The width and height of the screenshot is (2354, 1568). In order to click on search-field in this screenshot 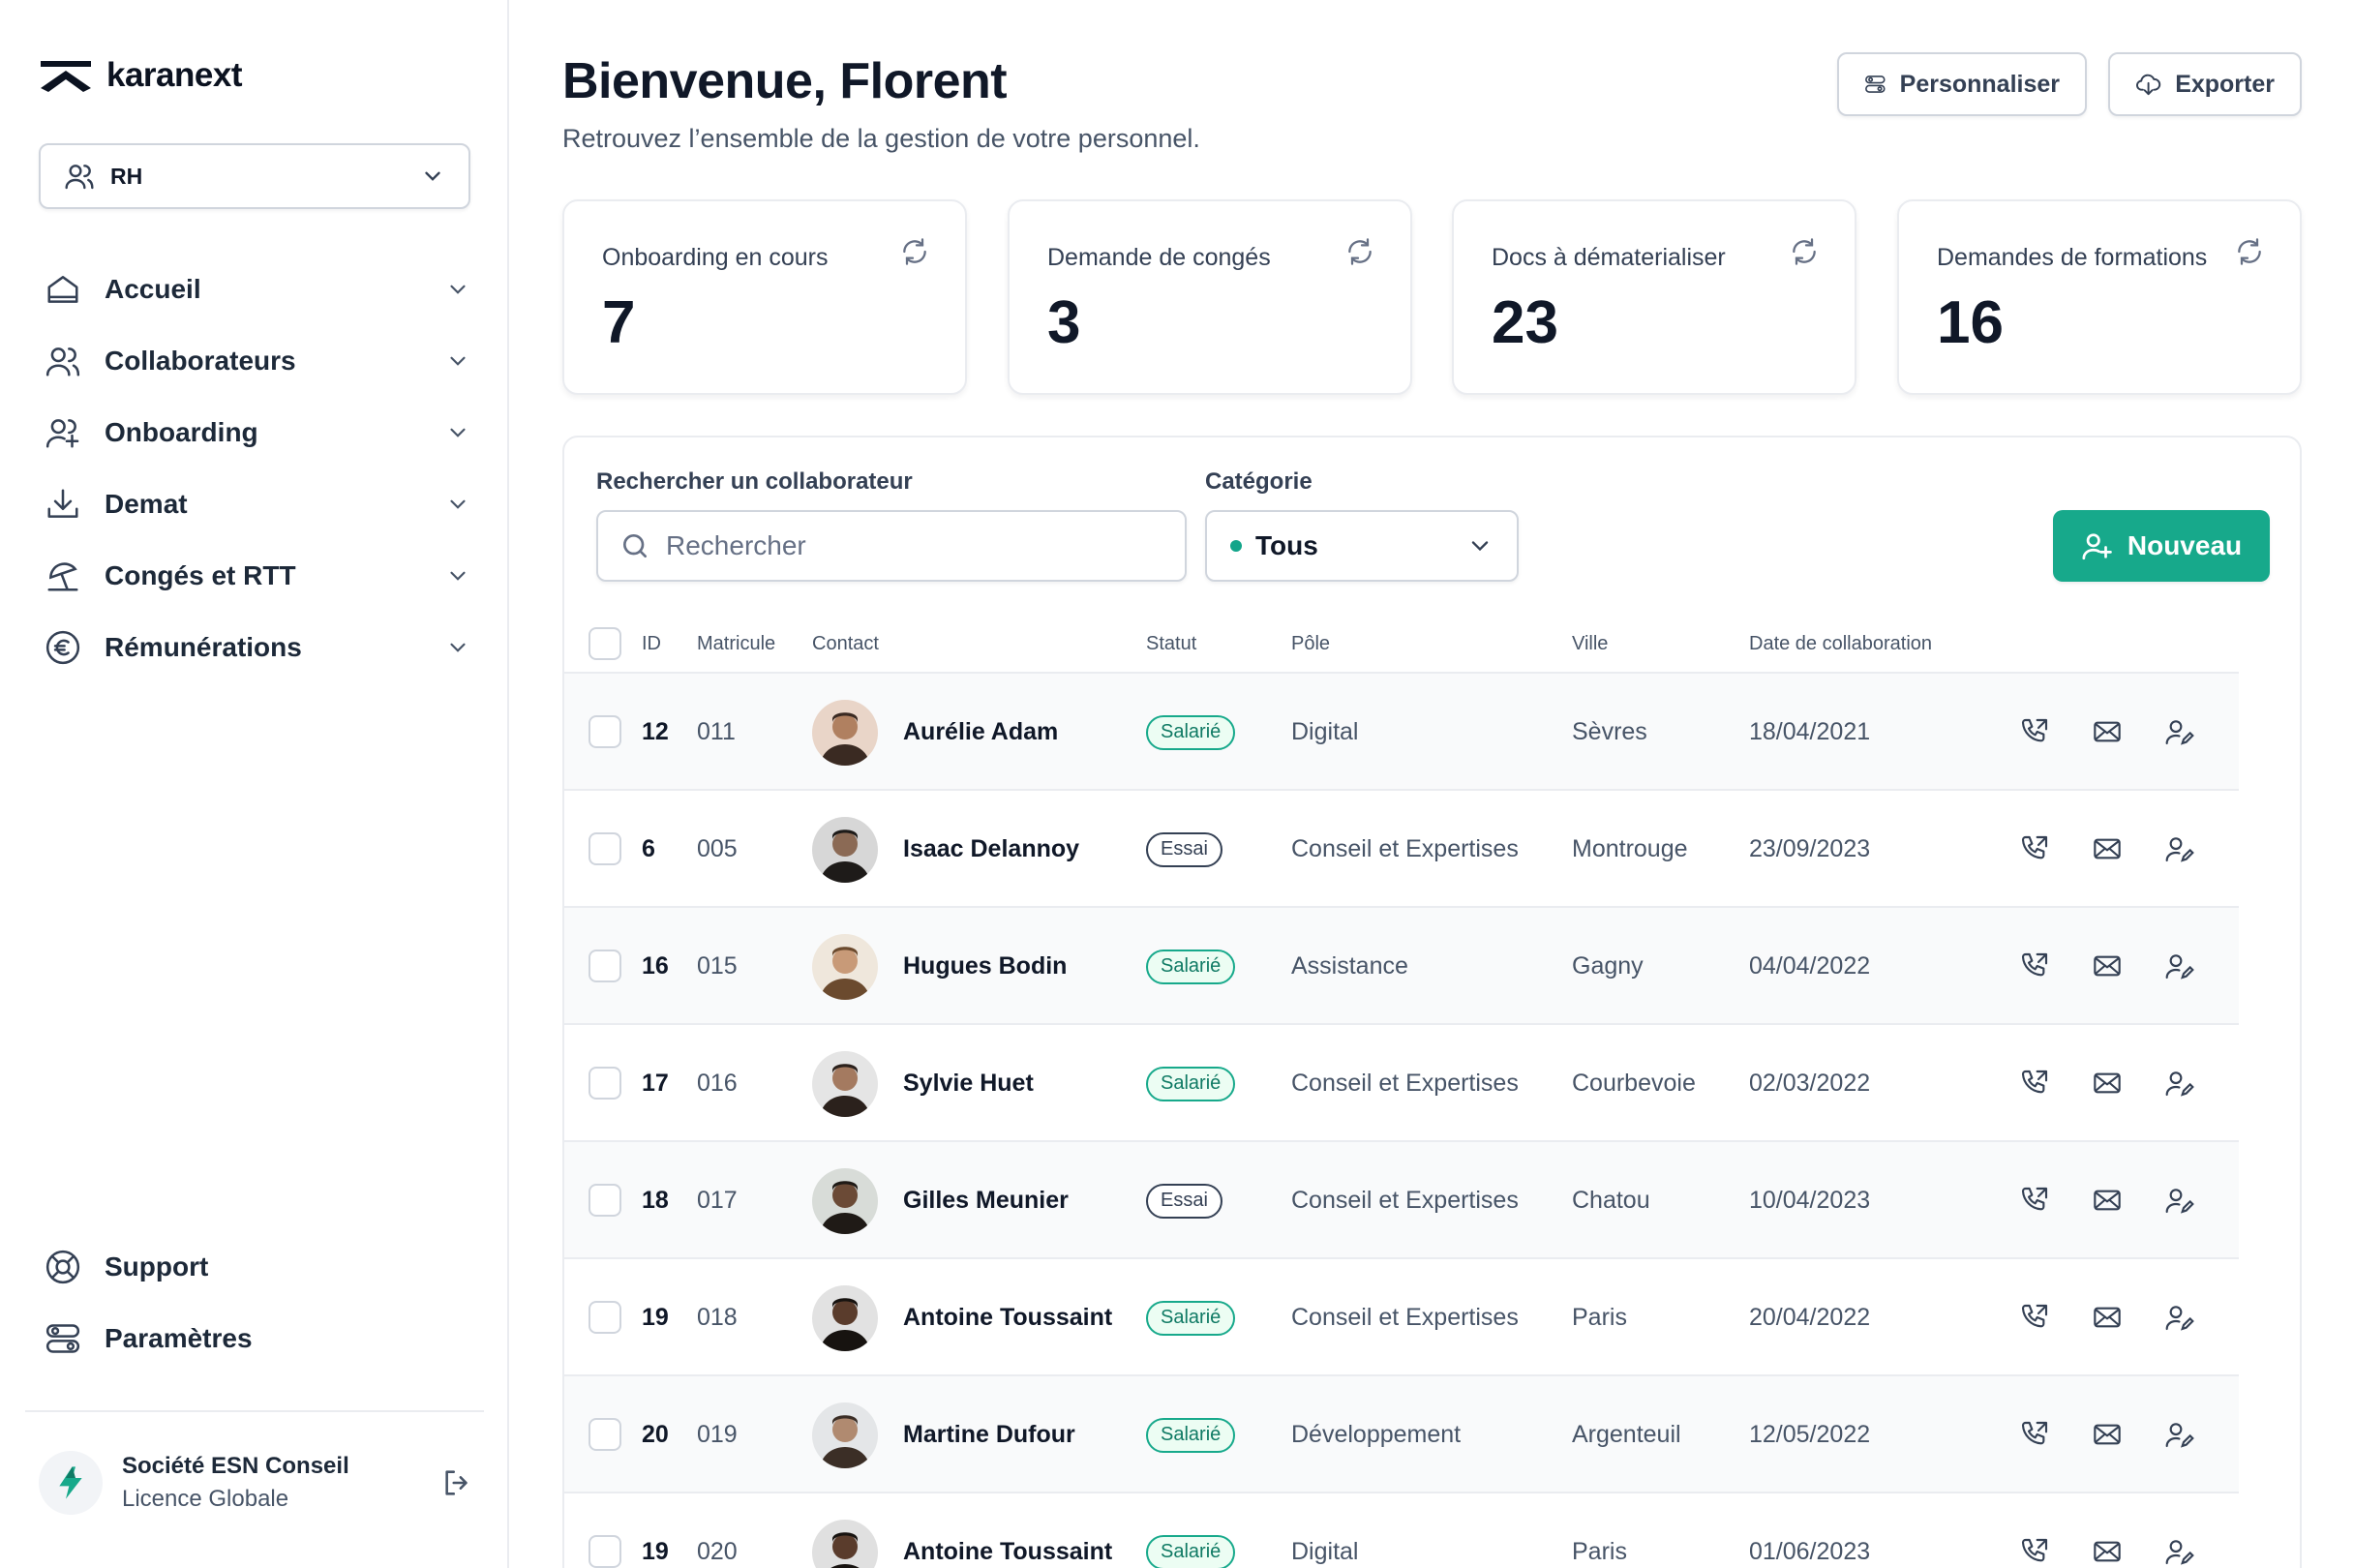, I will do `click(892, 546)`.